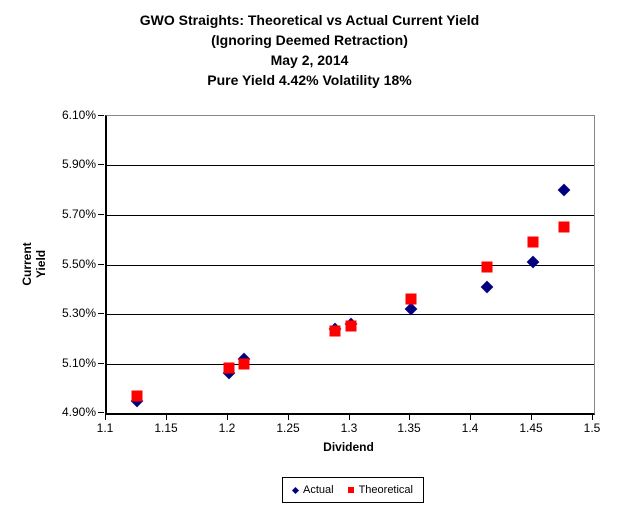  Describe the element at coordinates (349, 428) in the screenshot. I see `x-tick-label: 1.3` at that location.